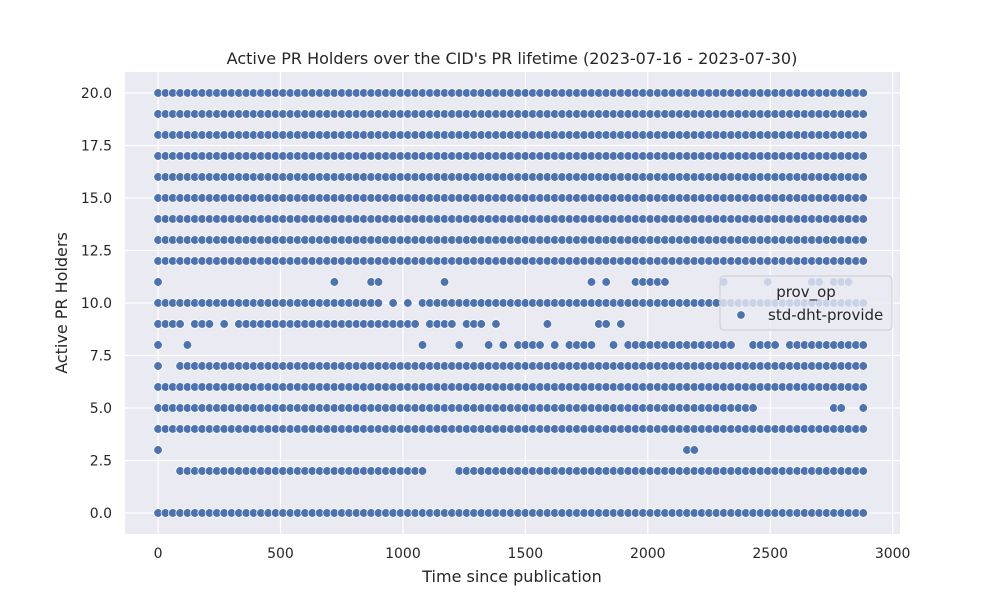 The height and width of the screenshot is (604, 1000). I want to click on y-tick-label: 17.5, so click(96, 147).